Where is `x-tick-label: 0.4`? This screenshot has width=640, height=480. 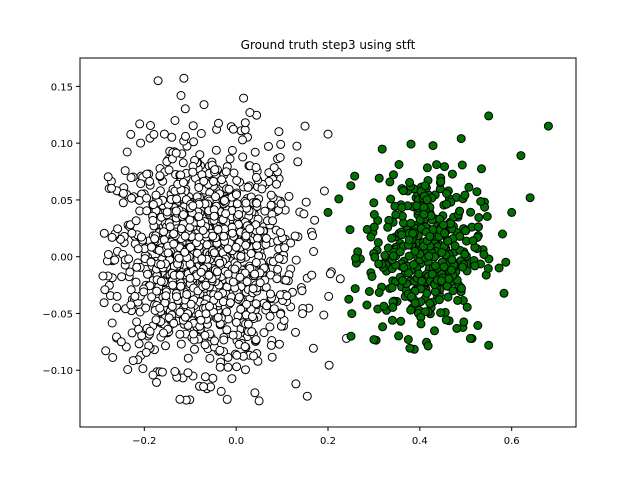
x-tick-label: 0.4 is located at coordinates (420, 441).